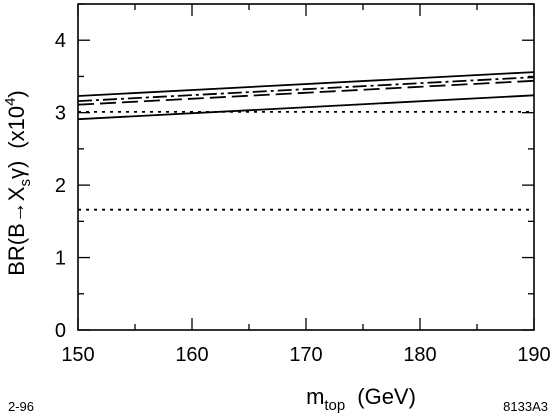 Image resolution: width=555 pixels, height=415 pixels. I want to click on corner-note-left: 2-96, so click(21, 406).